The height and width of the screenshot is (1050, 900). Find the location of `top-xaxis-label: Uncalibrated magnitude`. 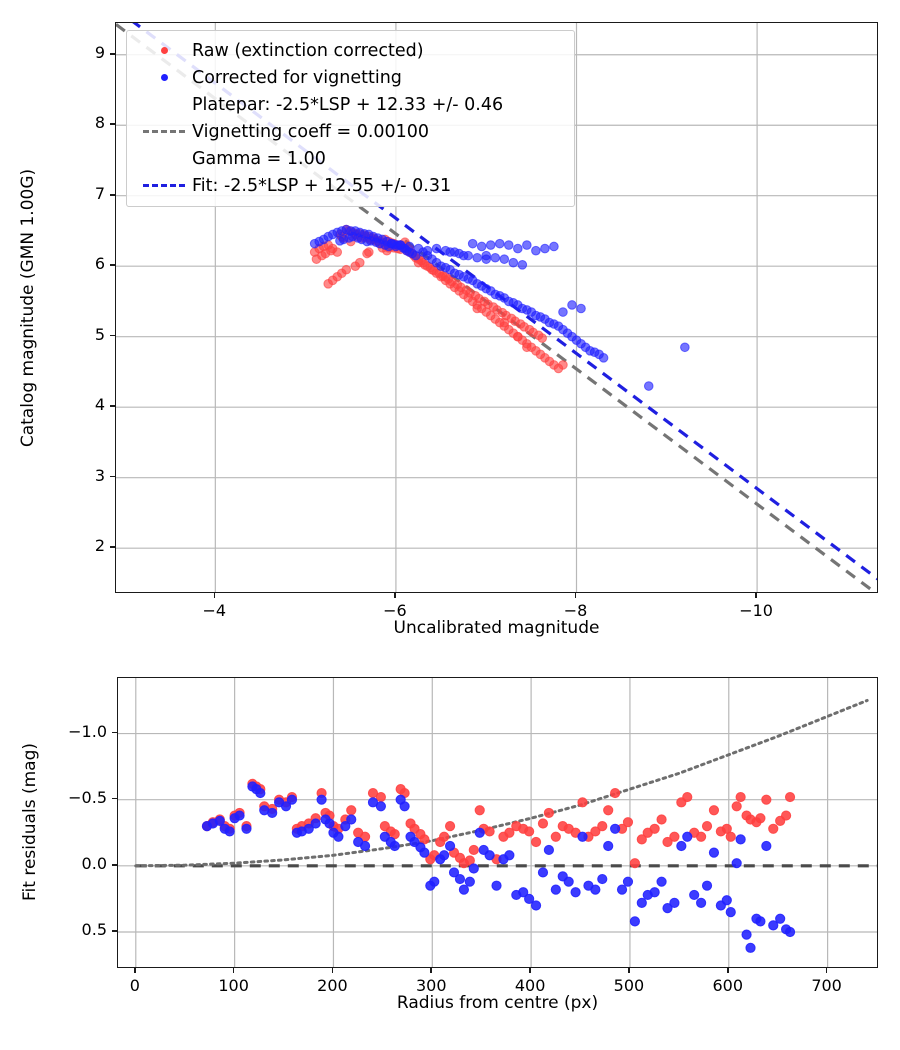

top-xaxis-label: Uncalibrated magnitude is located at coordinates (496, 628).